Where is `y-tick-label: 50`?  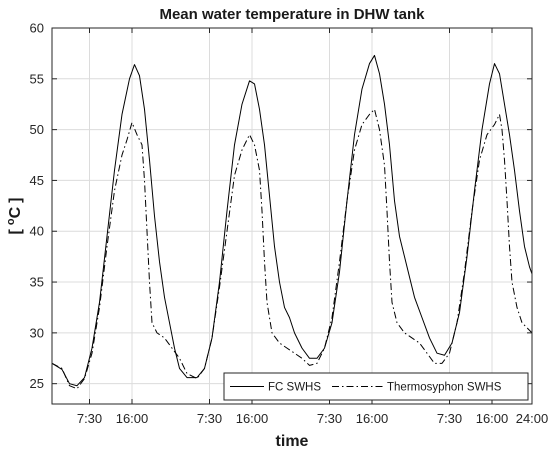
y-tick-label: 50 is located at coordinates (37, 129).